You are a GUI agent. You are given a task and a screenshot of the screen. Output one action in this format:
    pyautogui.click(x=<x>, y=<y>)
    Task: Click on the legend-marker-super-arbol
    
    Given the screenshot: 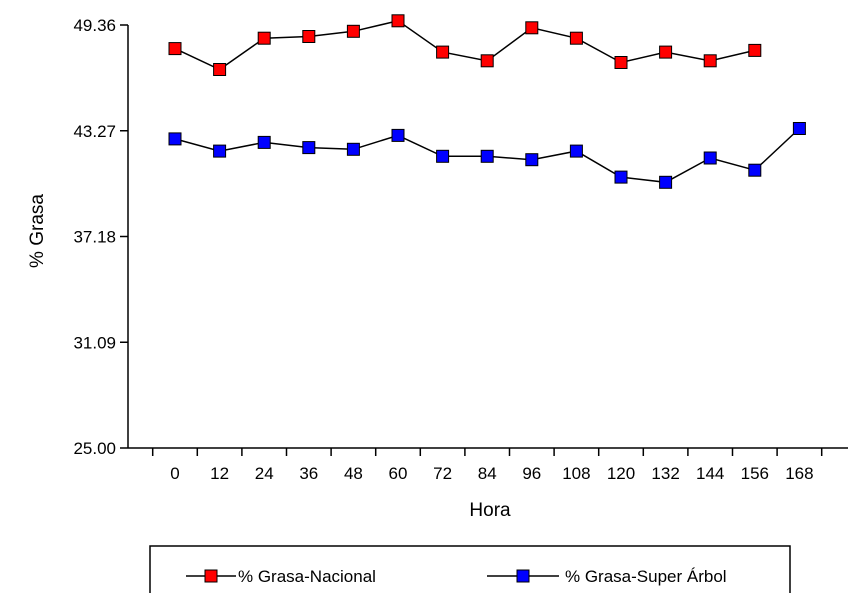 What is the action you would take?
    pyautogui.click(x=523, y=576)
    